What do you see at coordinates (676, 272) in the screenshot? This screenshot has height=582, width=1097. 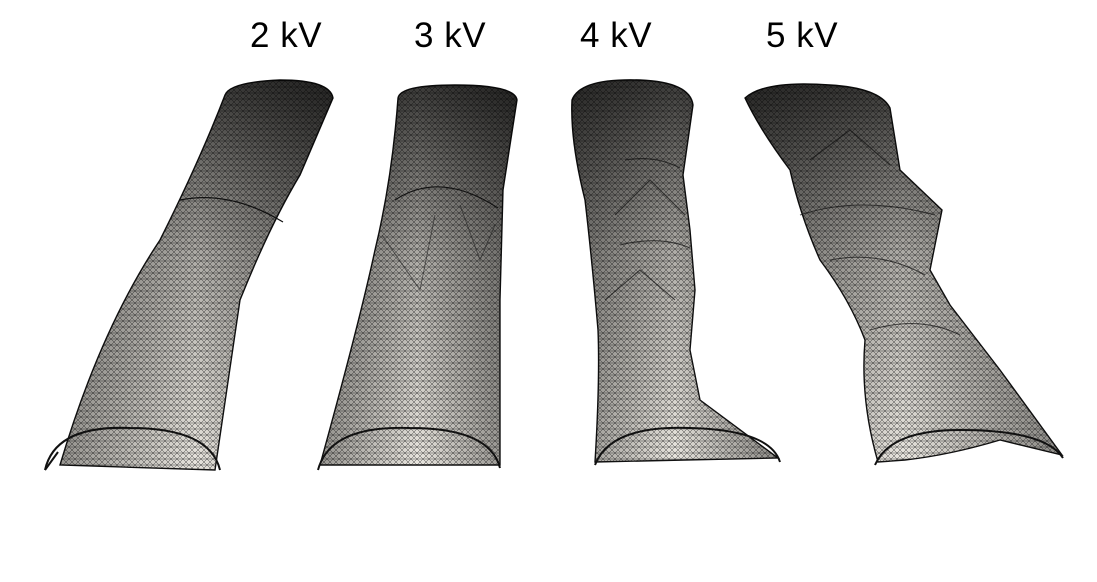 I see `tube-4kv` at bounding box center [676, 272].